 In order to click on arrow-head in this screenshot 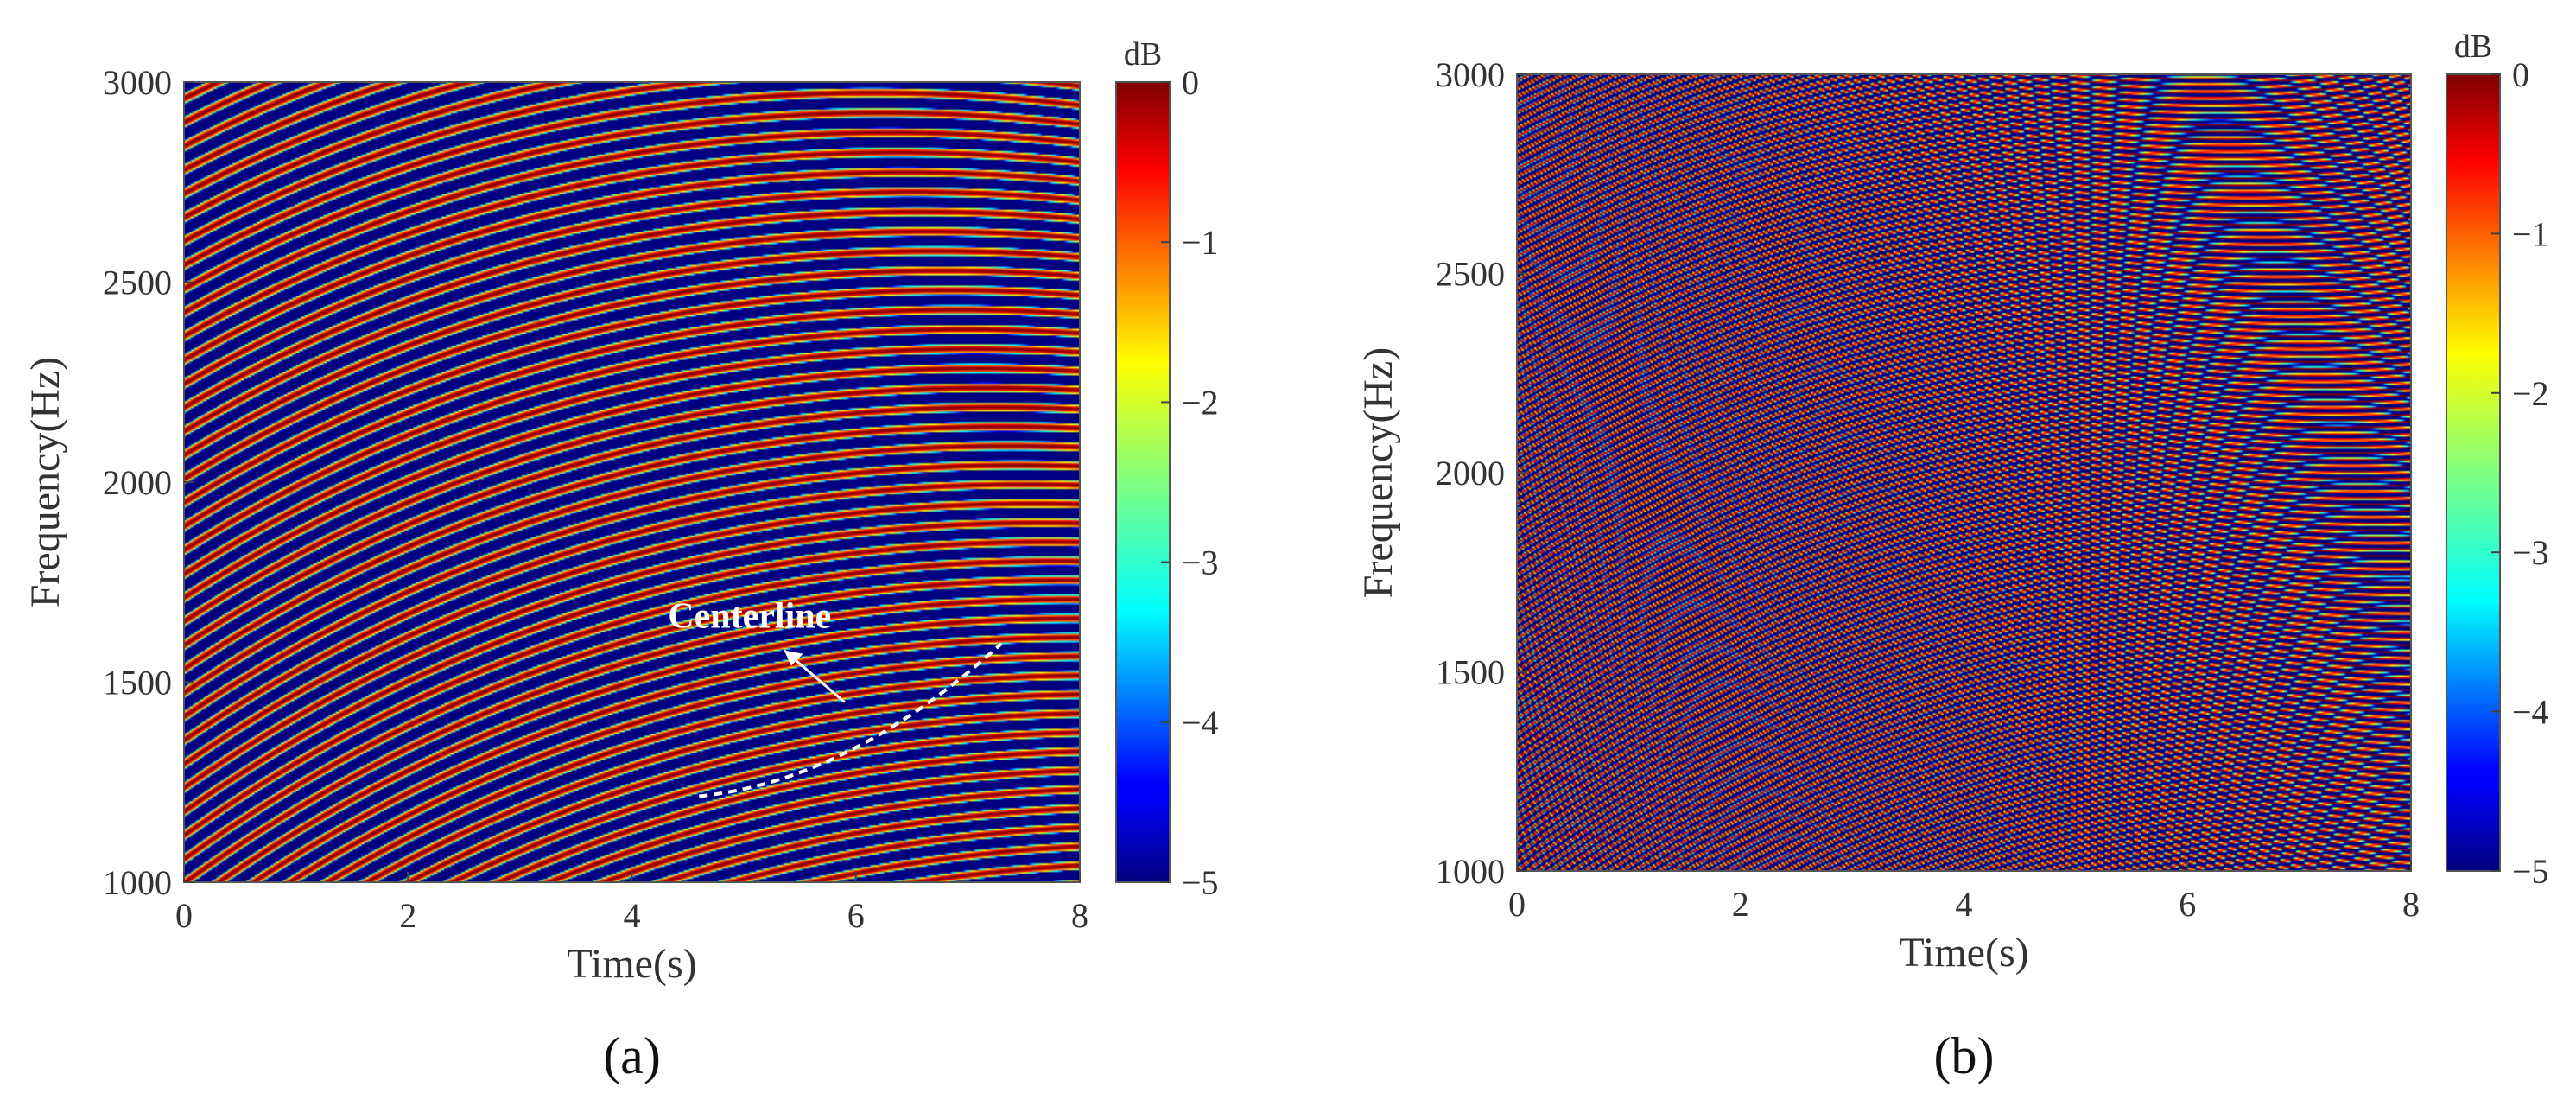, I will do `click(793, 658)`.